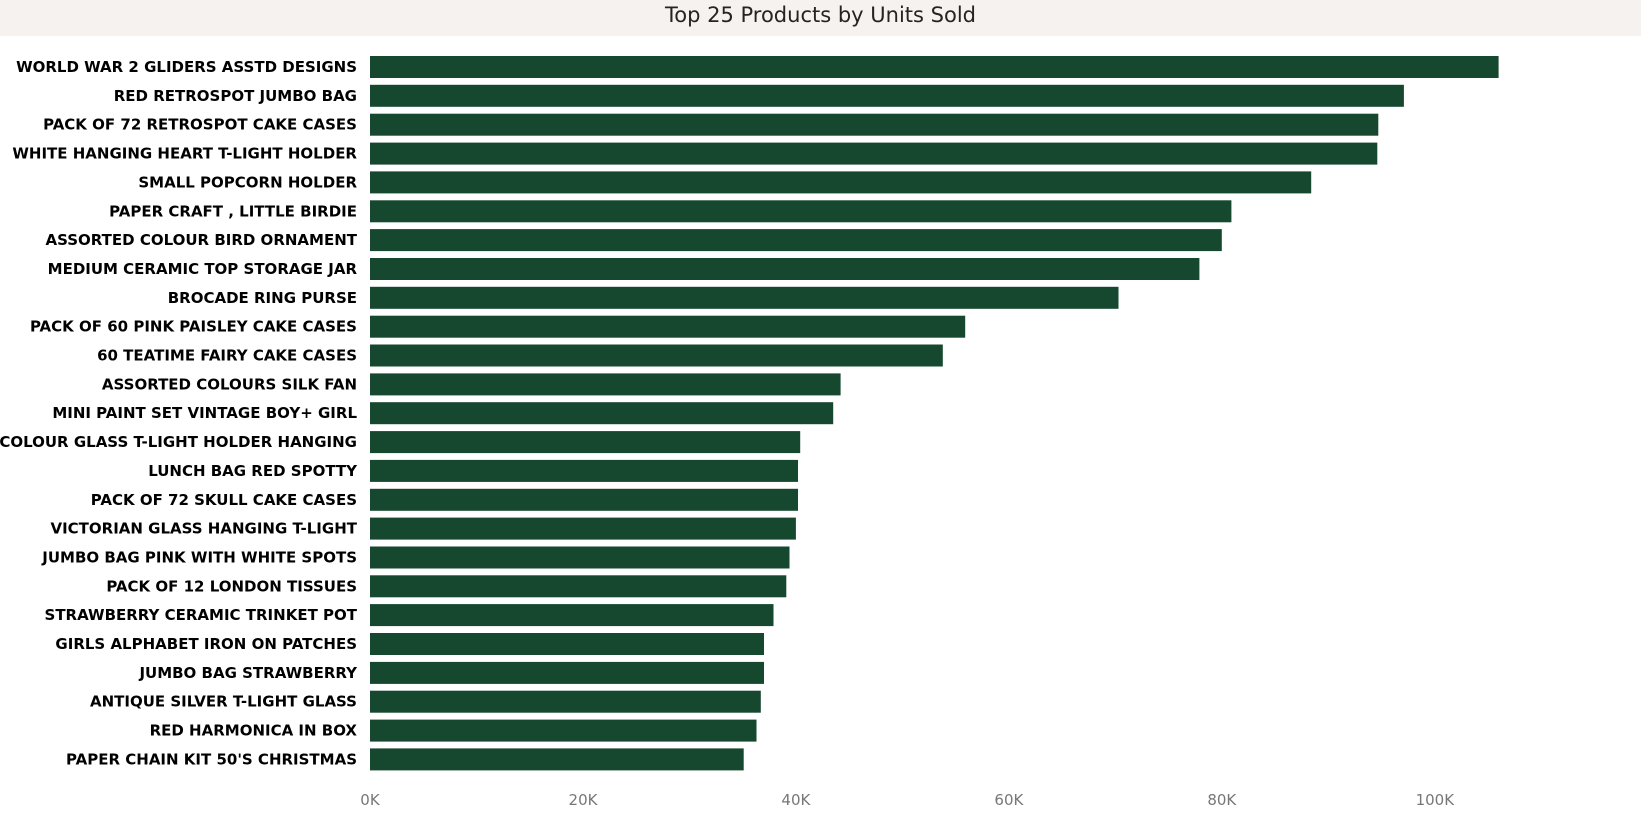 This screenshot has height=819, width=1641. Describe the element at coordinates (206, 644) in the screenshot. I see `category-label: GIRLS ALPHABET IRON ON PATCHES` at that location.